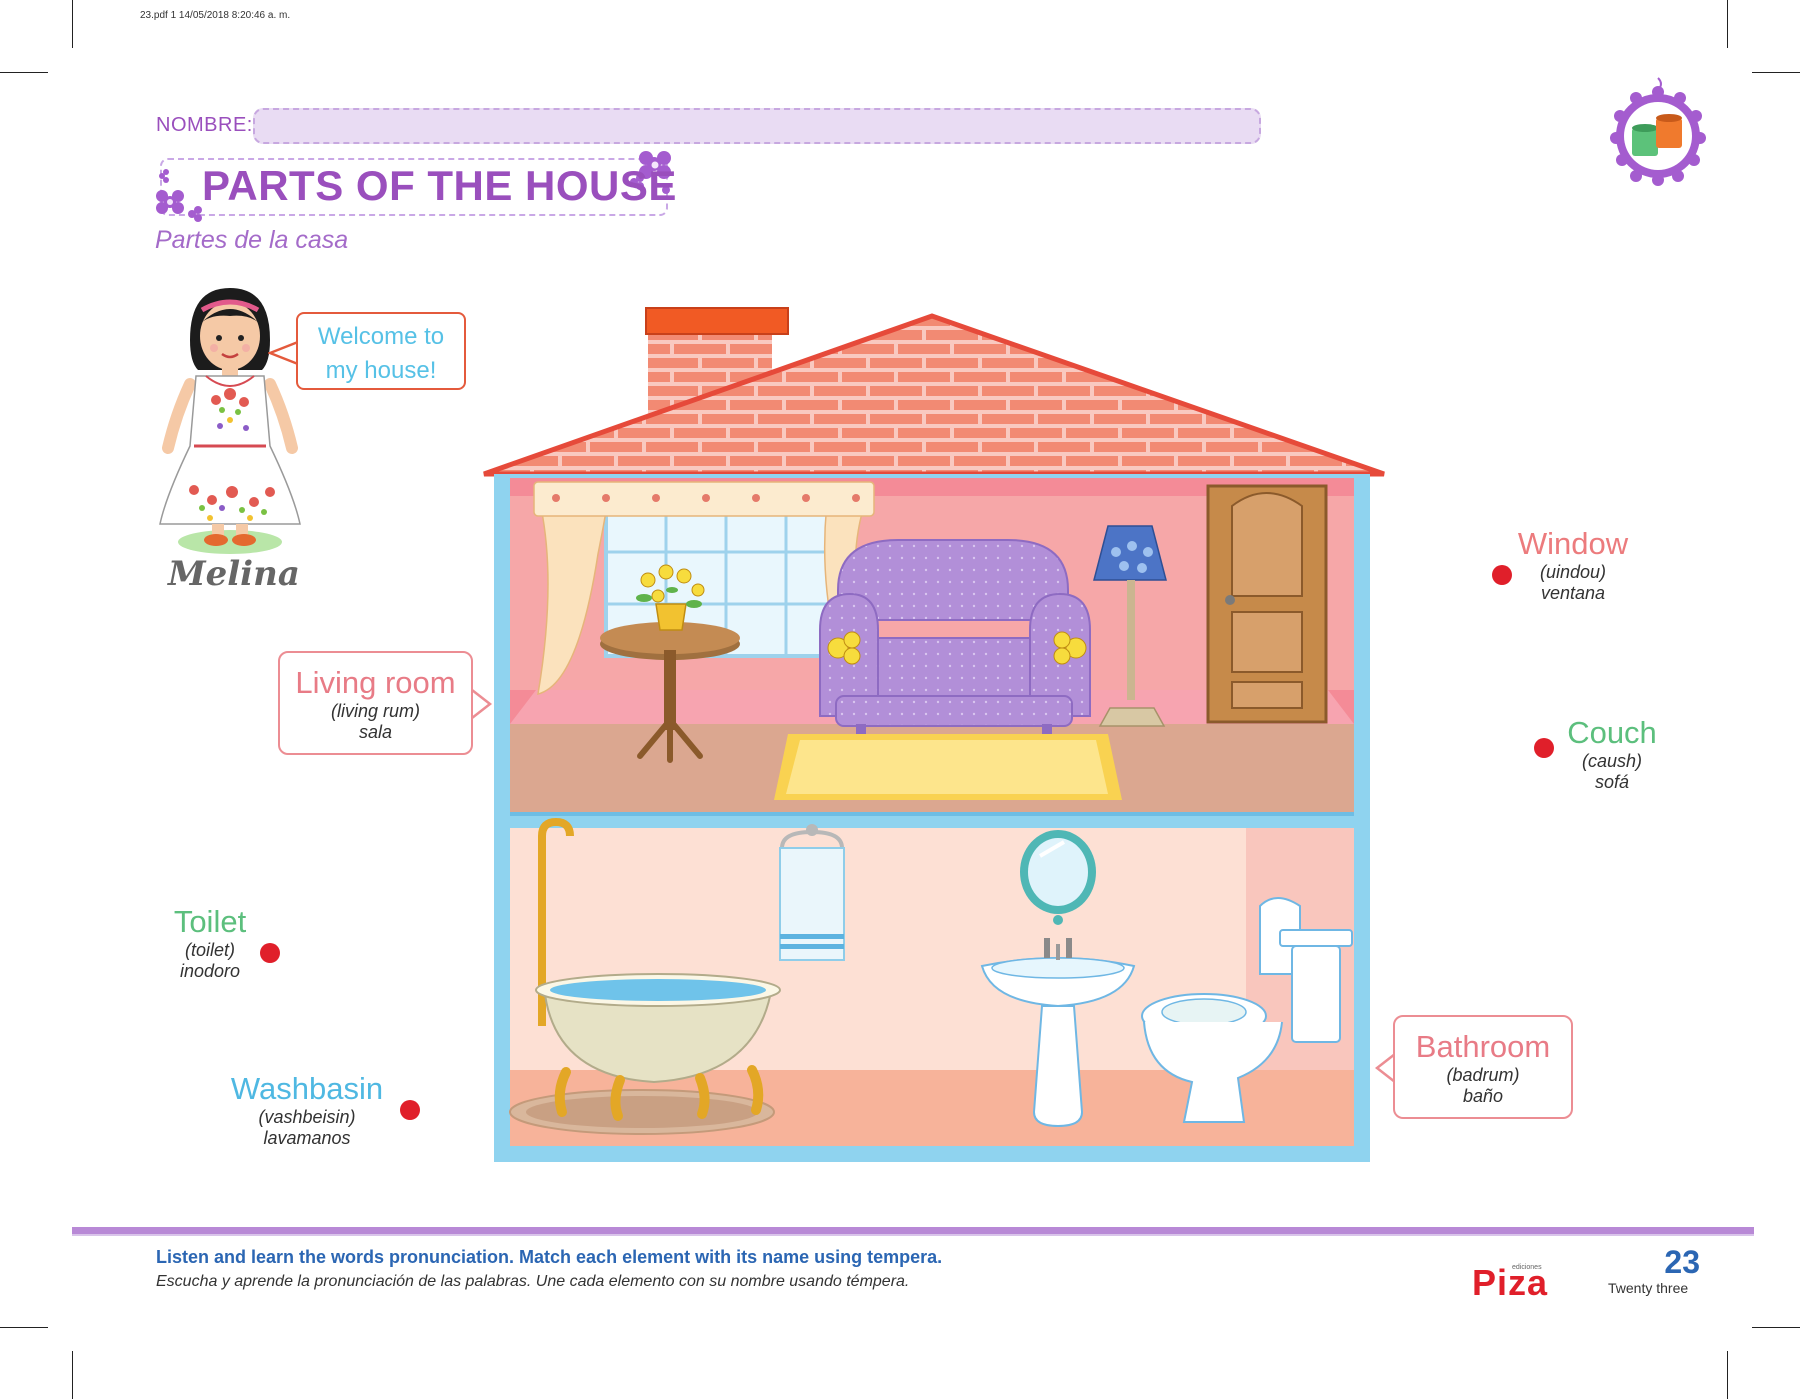 This screenshot has width=1800, height=1399. Describe the element at coordinates (307, 1088) in the screenshot. I see `washbasin-title: Washbasin` at that location.